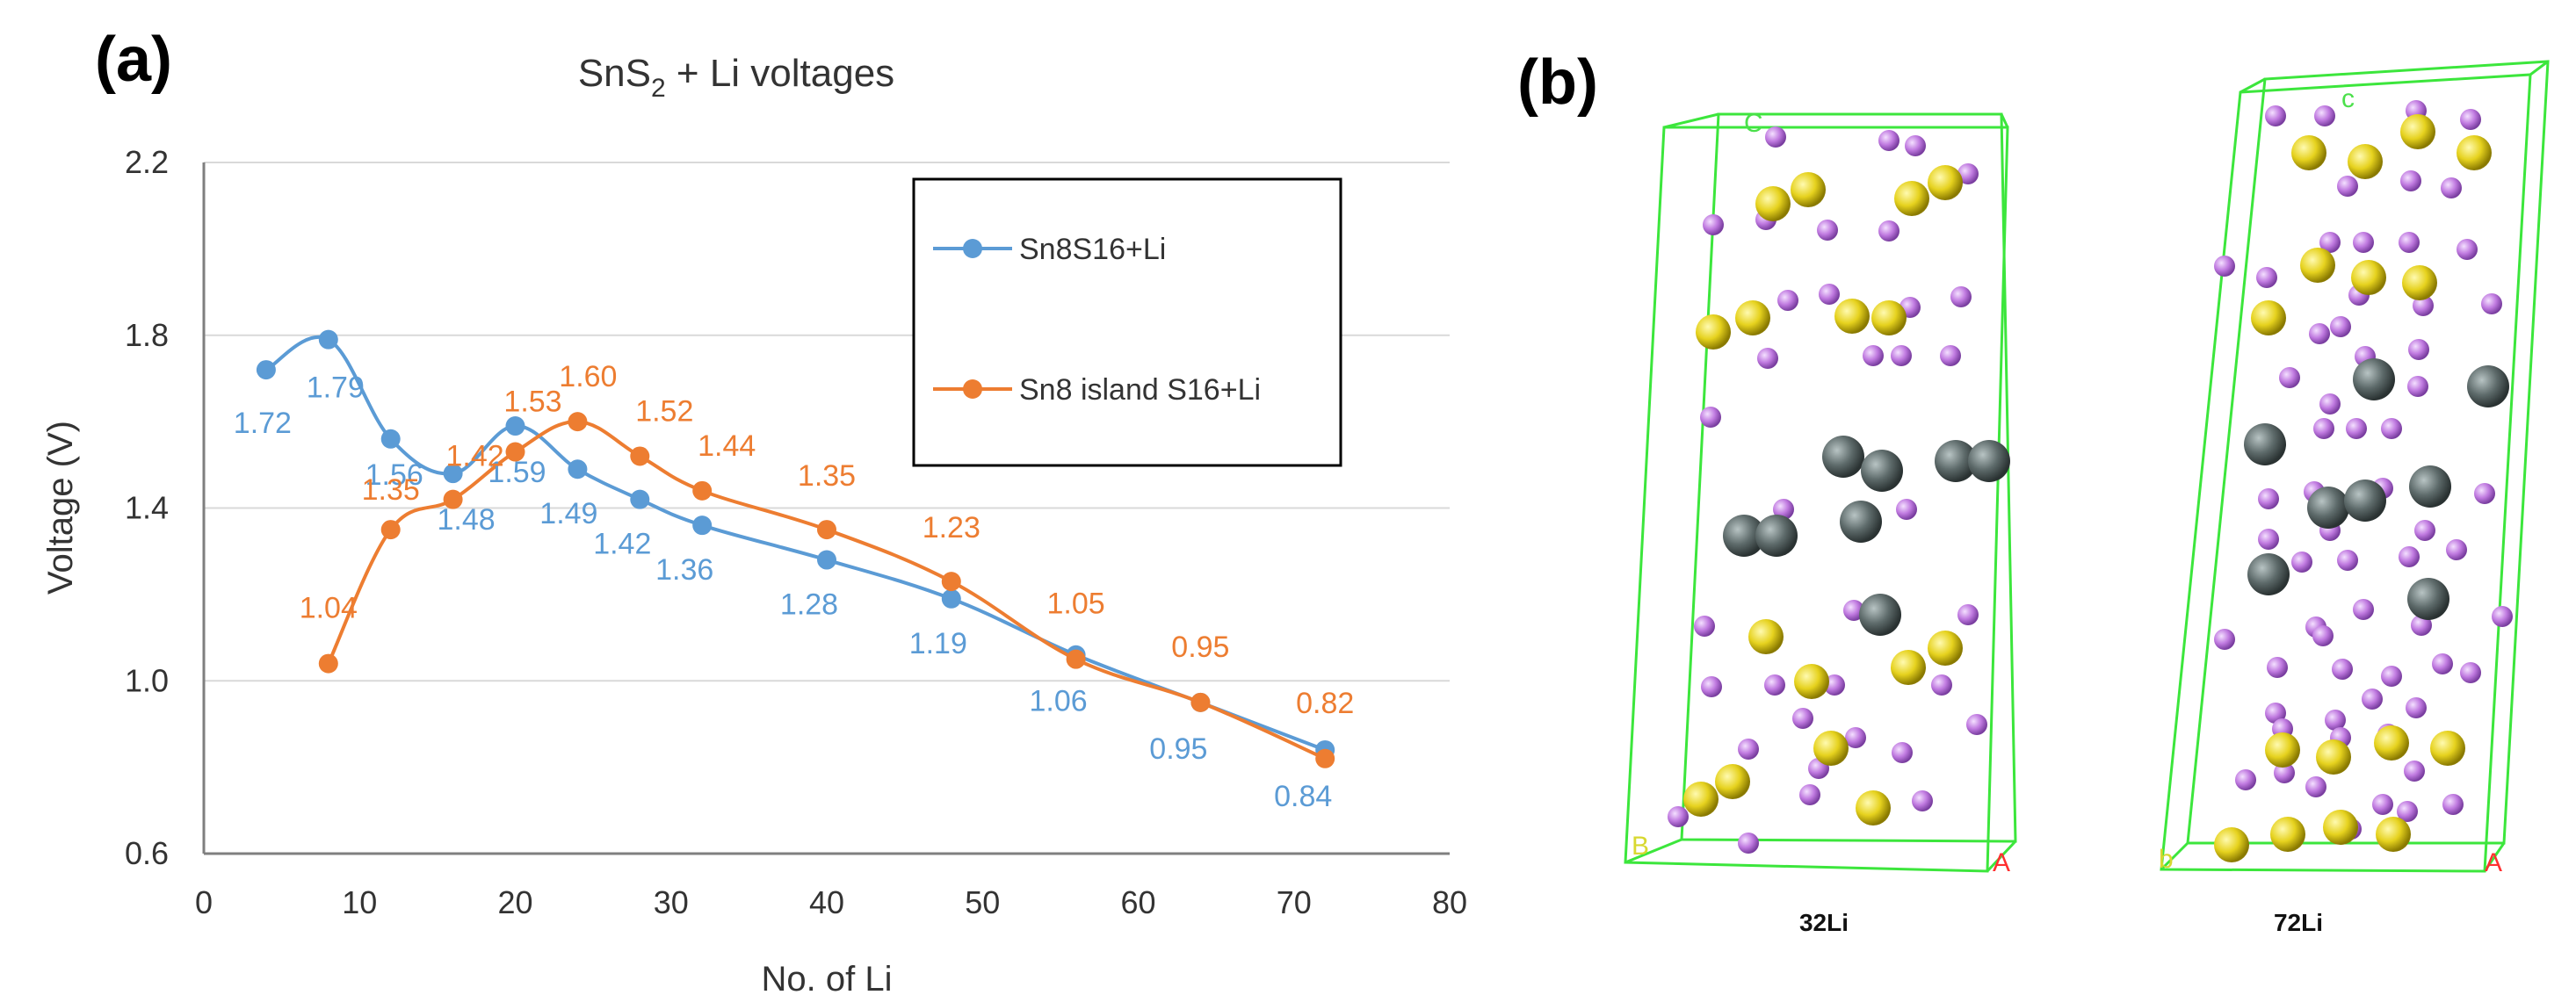 This screenshot has height=995, width=2576. What do you see at coordinates (133, 60) in the screenshot?
I see `panel-a-label: (a)` at bounding box center [133, 60].